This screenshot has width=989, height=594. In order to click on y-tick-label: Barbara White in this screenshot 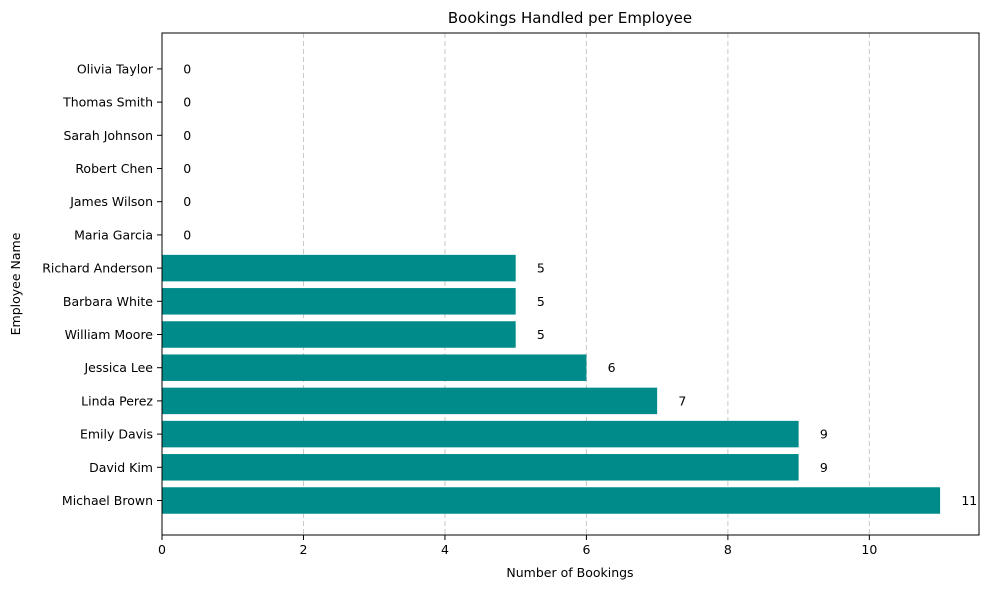, I will do `click(108, 301)`.